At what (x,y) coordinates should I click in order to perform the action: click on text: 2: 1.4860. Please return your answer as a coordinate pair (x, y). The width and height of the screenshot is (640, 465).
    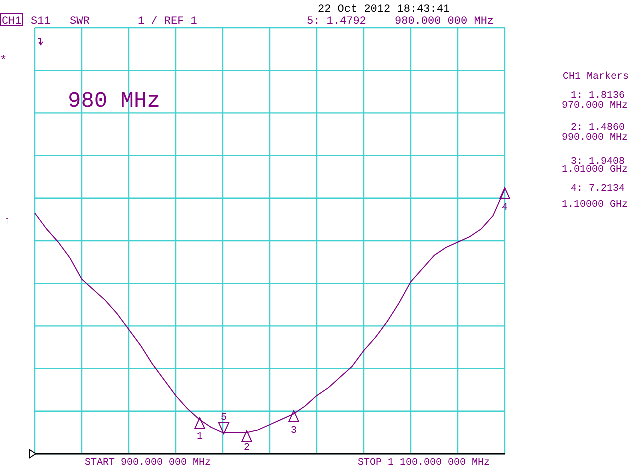
    Looking at the image, I should click on (597, 128).